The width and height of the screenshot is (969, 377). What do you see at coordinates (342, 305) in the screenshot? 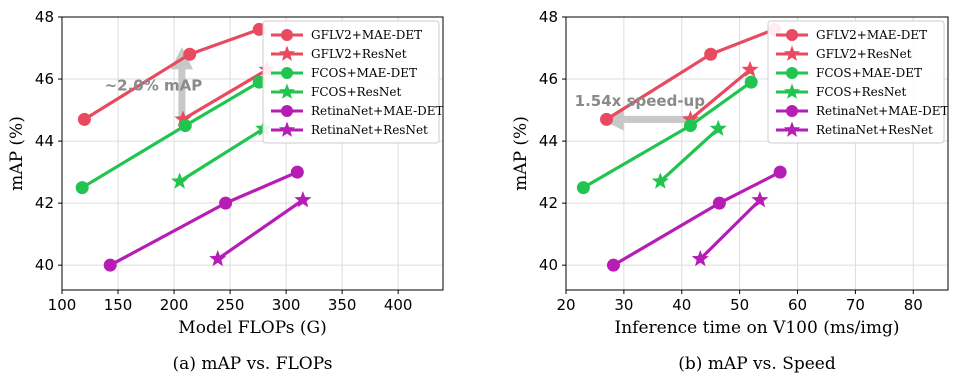
I see `x-tick-label: 350` at bounding box center [342, 305].